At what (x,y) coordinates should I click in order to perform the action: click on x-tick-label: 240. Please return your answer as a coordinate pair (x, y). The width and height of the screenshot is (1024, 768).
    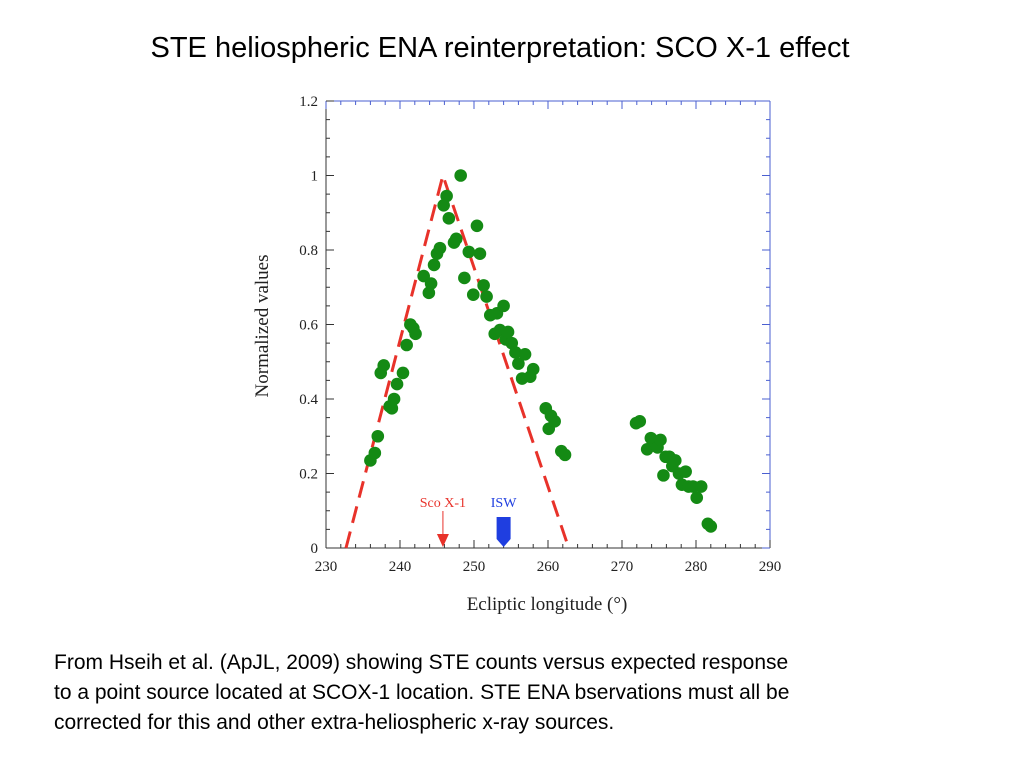
    Looking at the image, I should click on (400, 567).